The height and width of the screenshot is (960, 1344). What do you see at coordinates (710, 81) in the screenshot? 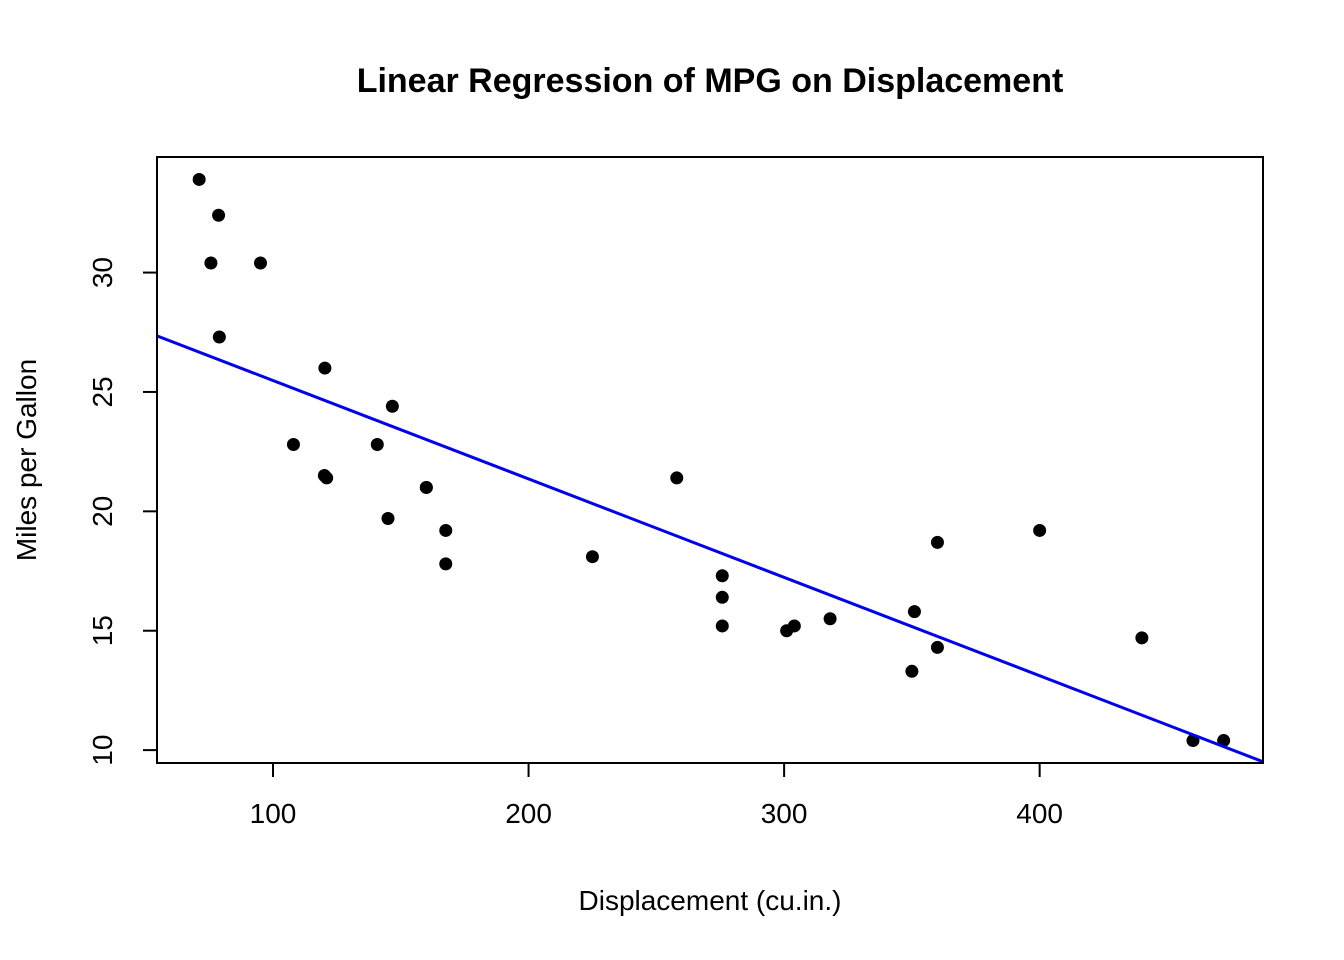
I see `chart-title: Linear Regression of MPG on Displacement` at bounding box center [710, 81].